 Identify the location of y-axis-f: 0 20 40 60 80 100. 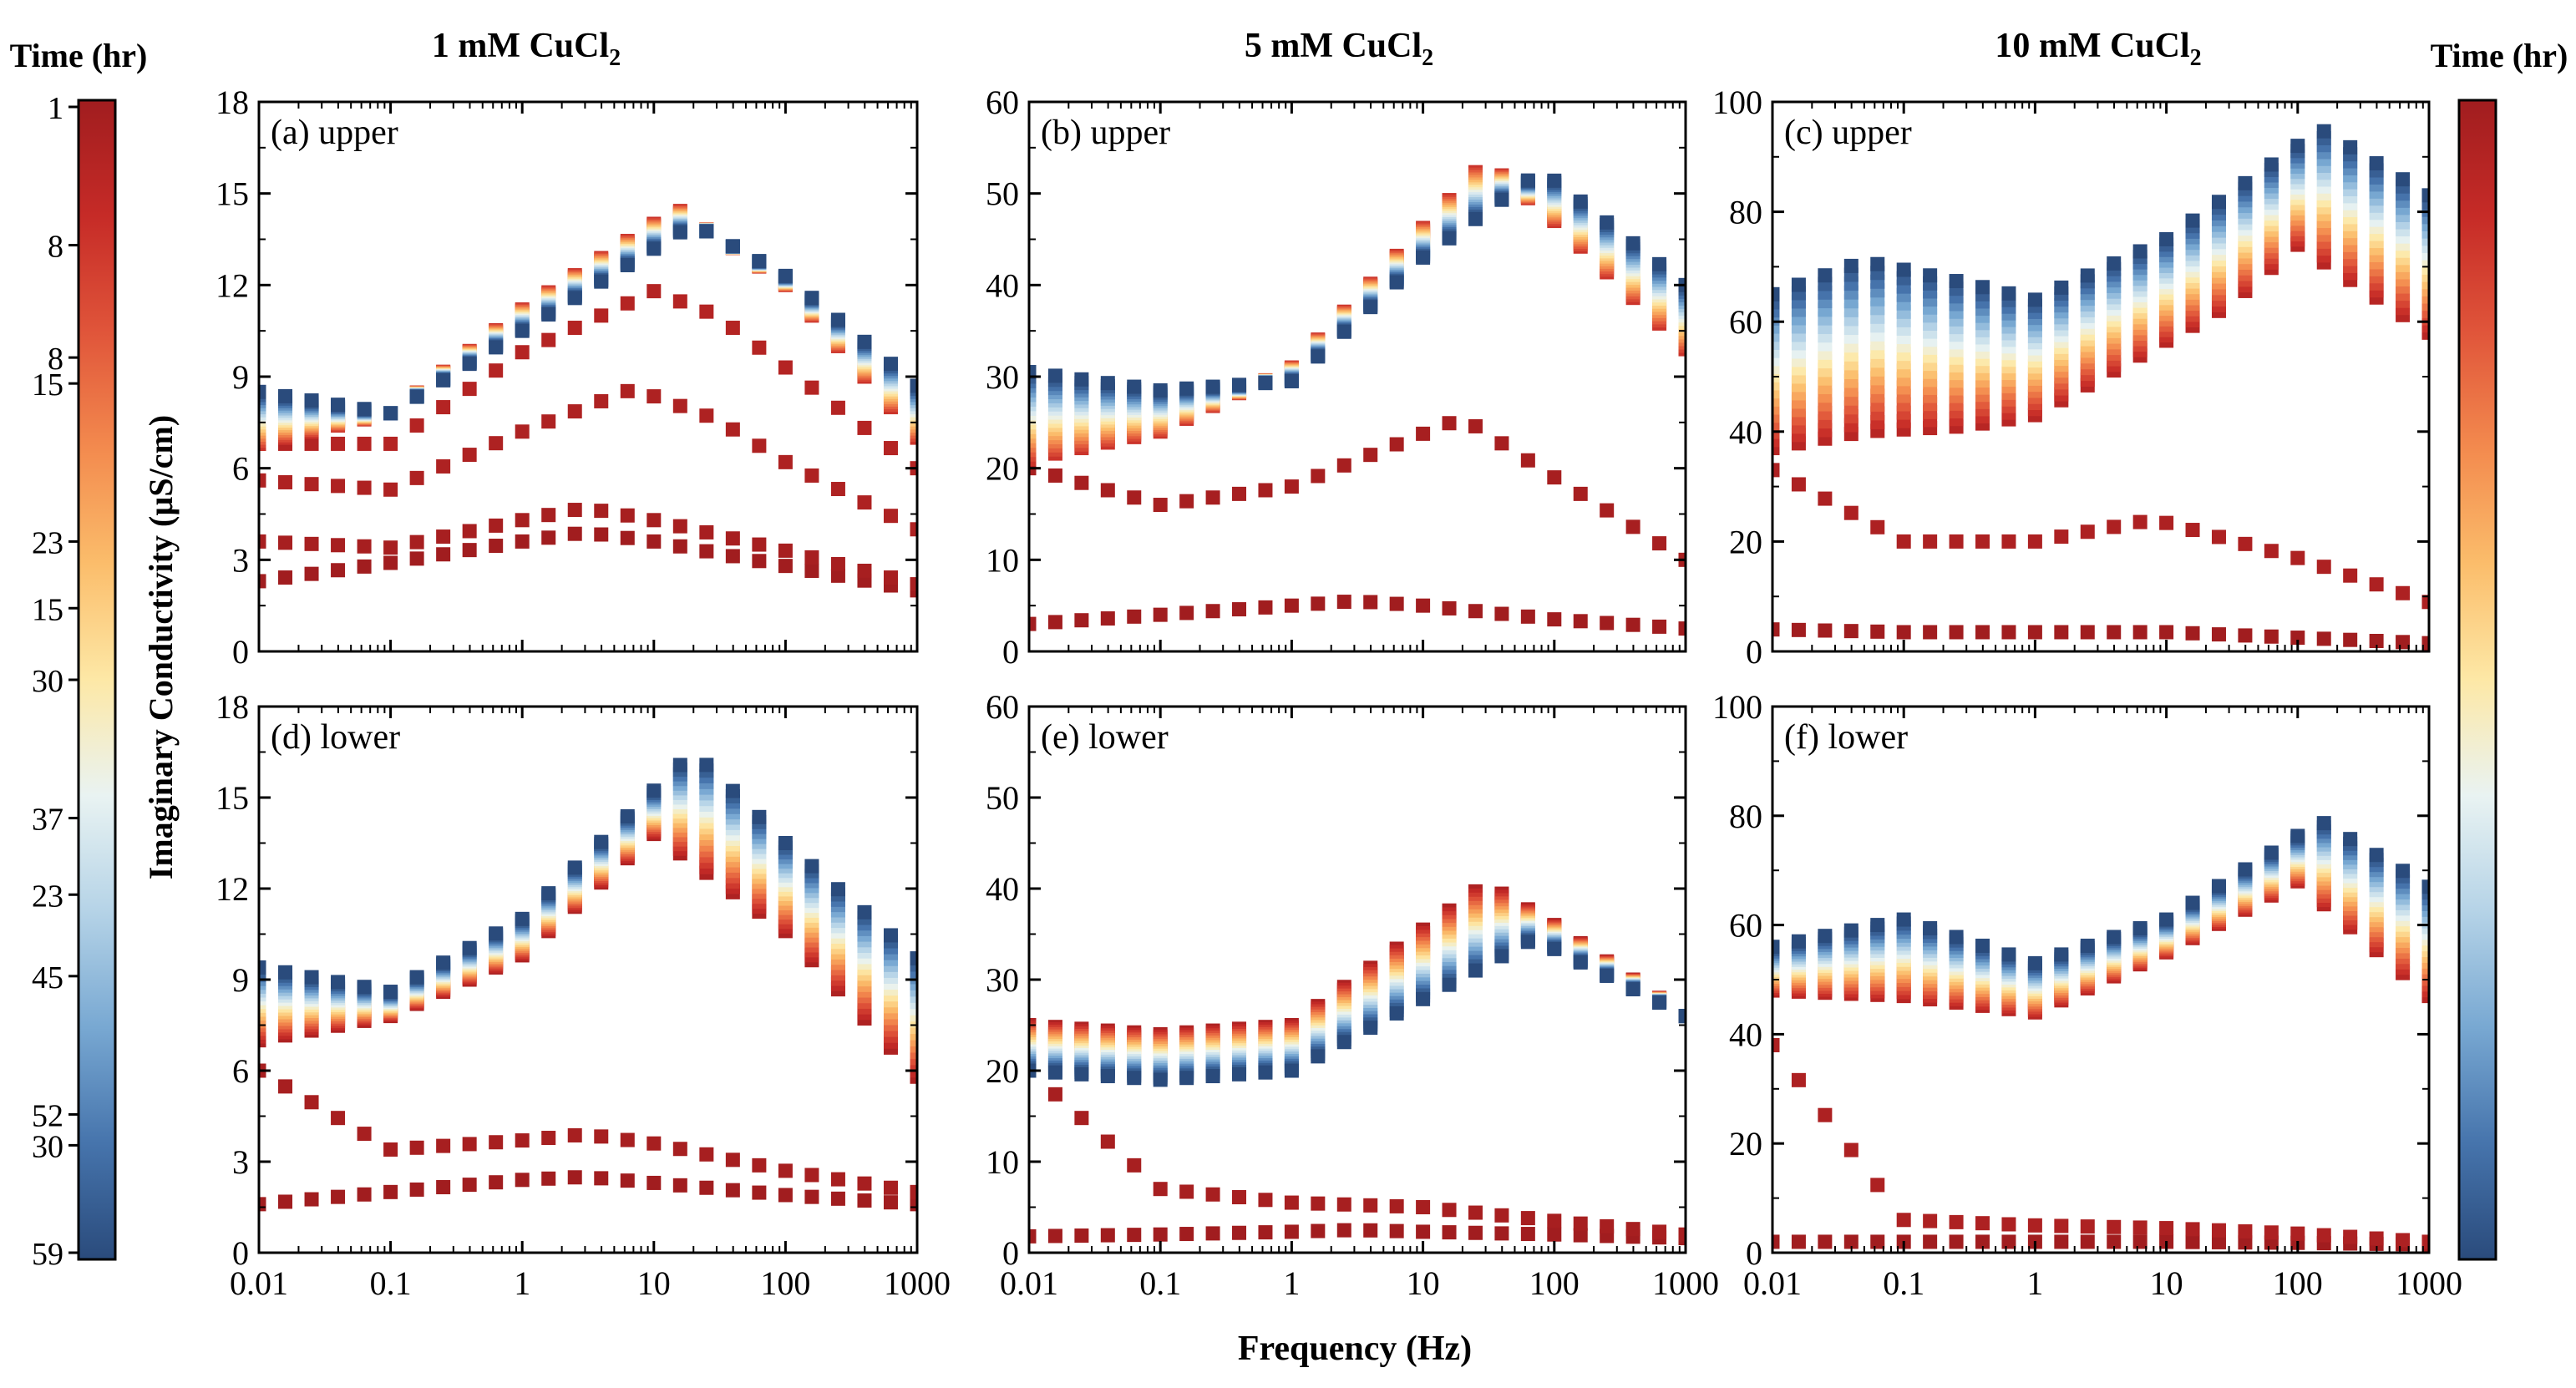
(2070, 980).